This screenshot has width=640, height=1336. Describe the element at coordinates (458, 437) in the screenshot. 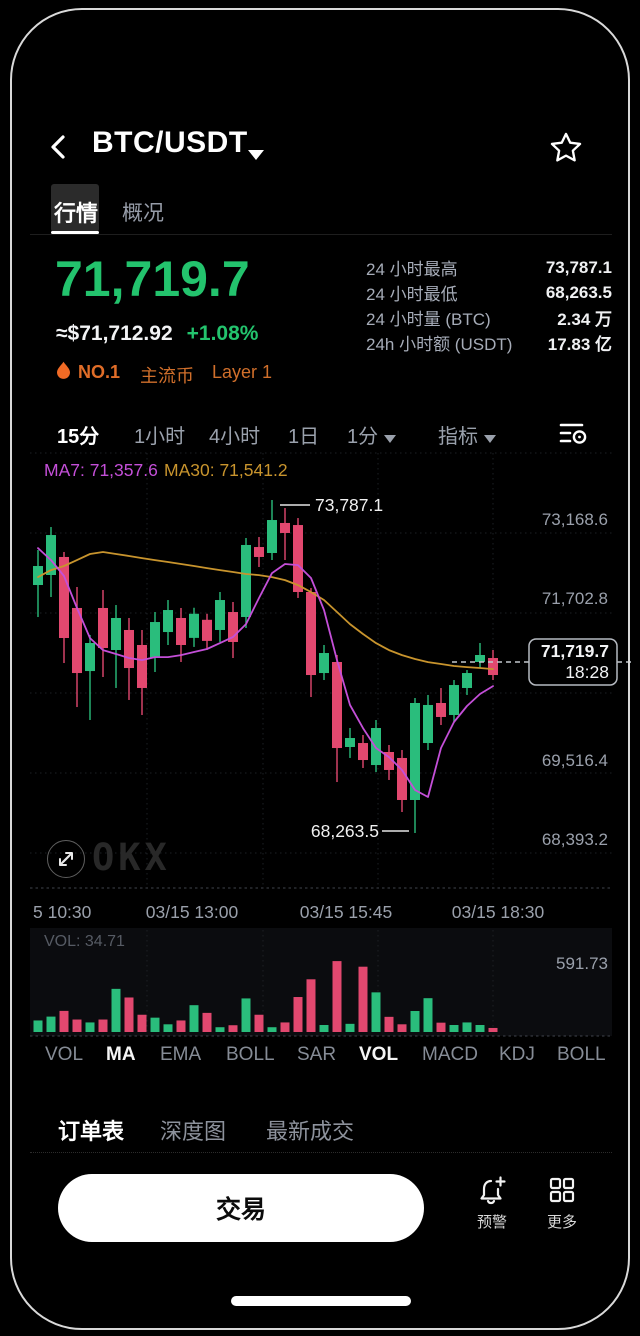

I see `indicator-dropdown-label: 指标` at that location.